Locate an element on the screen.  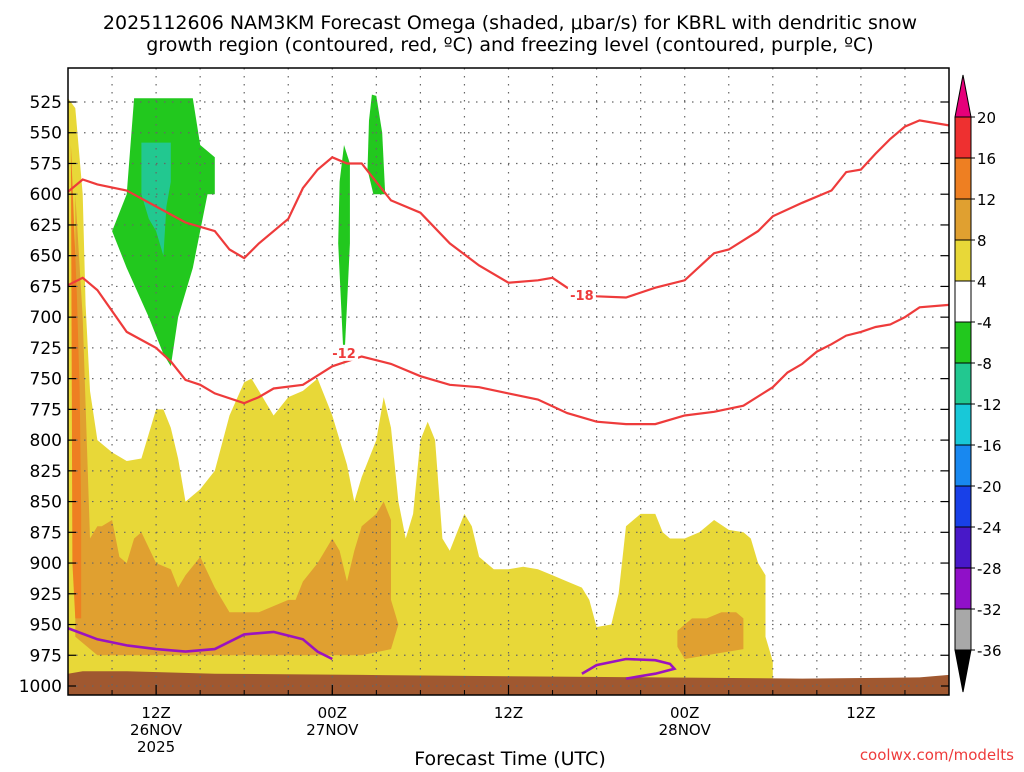
omega-region--4-6 is located at coordinates (344, 256).